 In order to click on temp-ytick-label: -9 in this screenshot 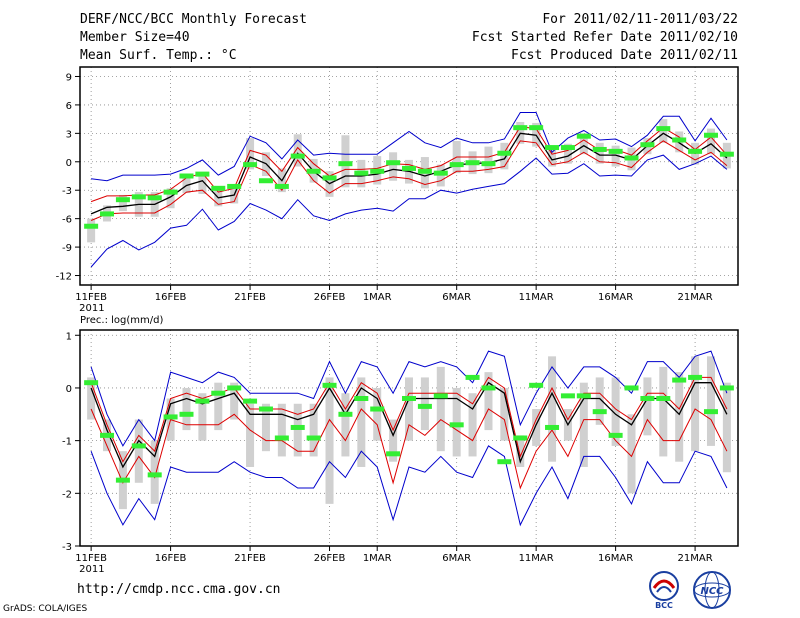, I will do `click(67, 248)`.